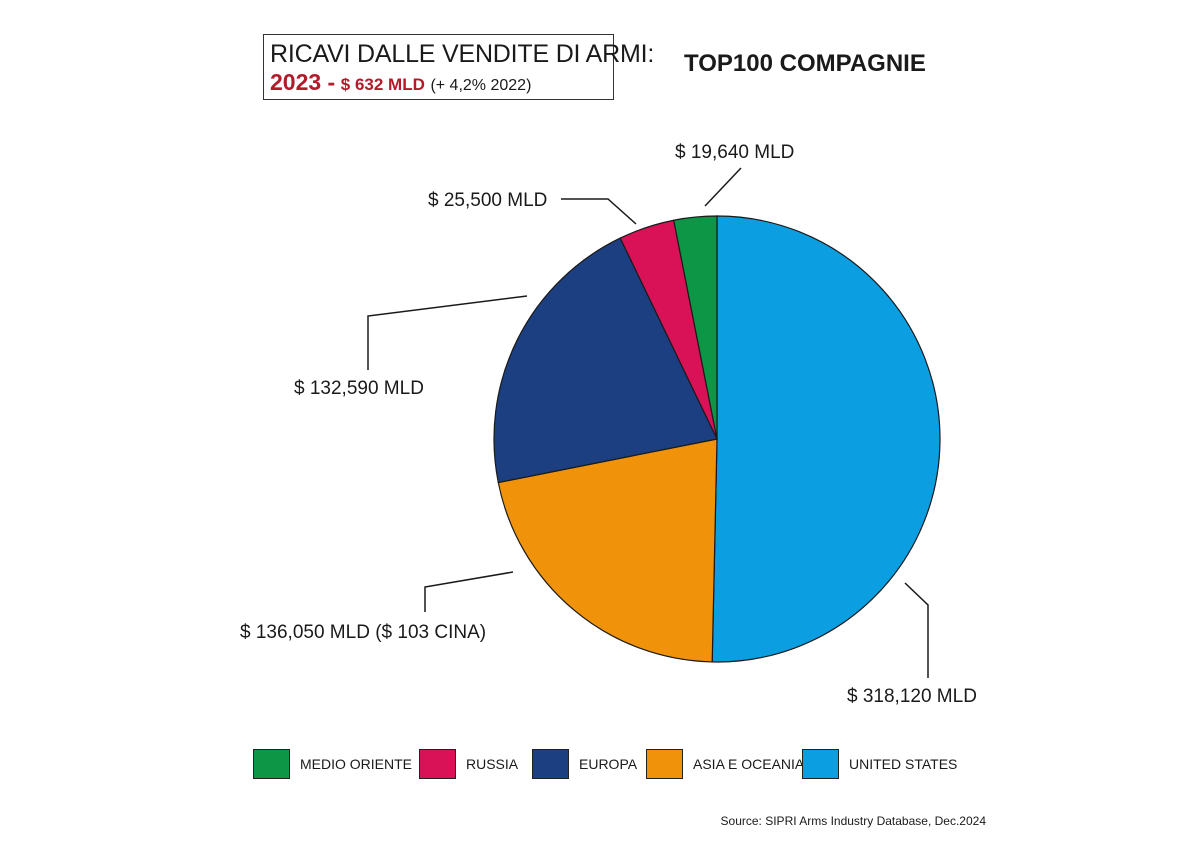  I want to click on header-subtitle: 2023 - $ 632 MLD (+ 4,2% 2022), so click(441, 84).